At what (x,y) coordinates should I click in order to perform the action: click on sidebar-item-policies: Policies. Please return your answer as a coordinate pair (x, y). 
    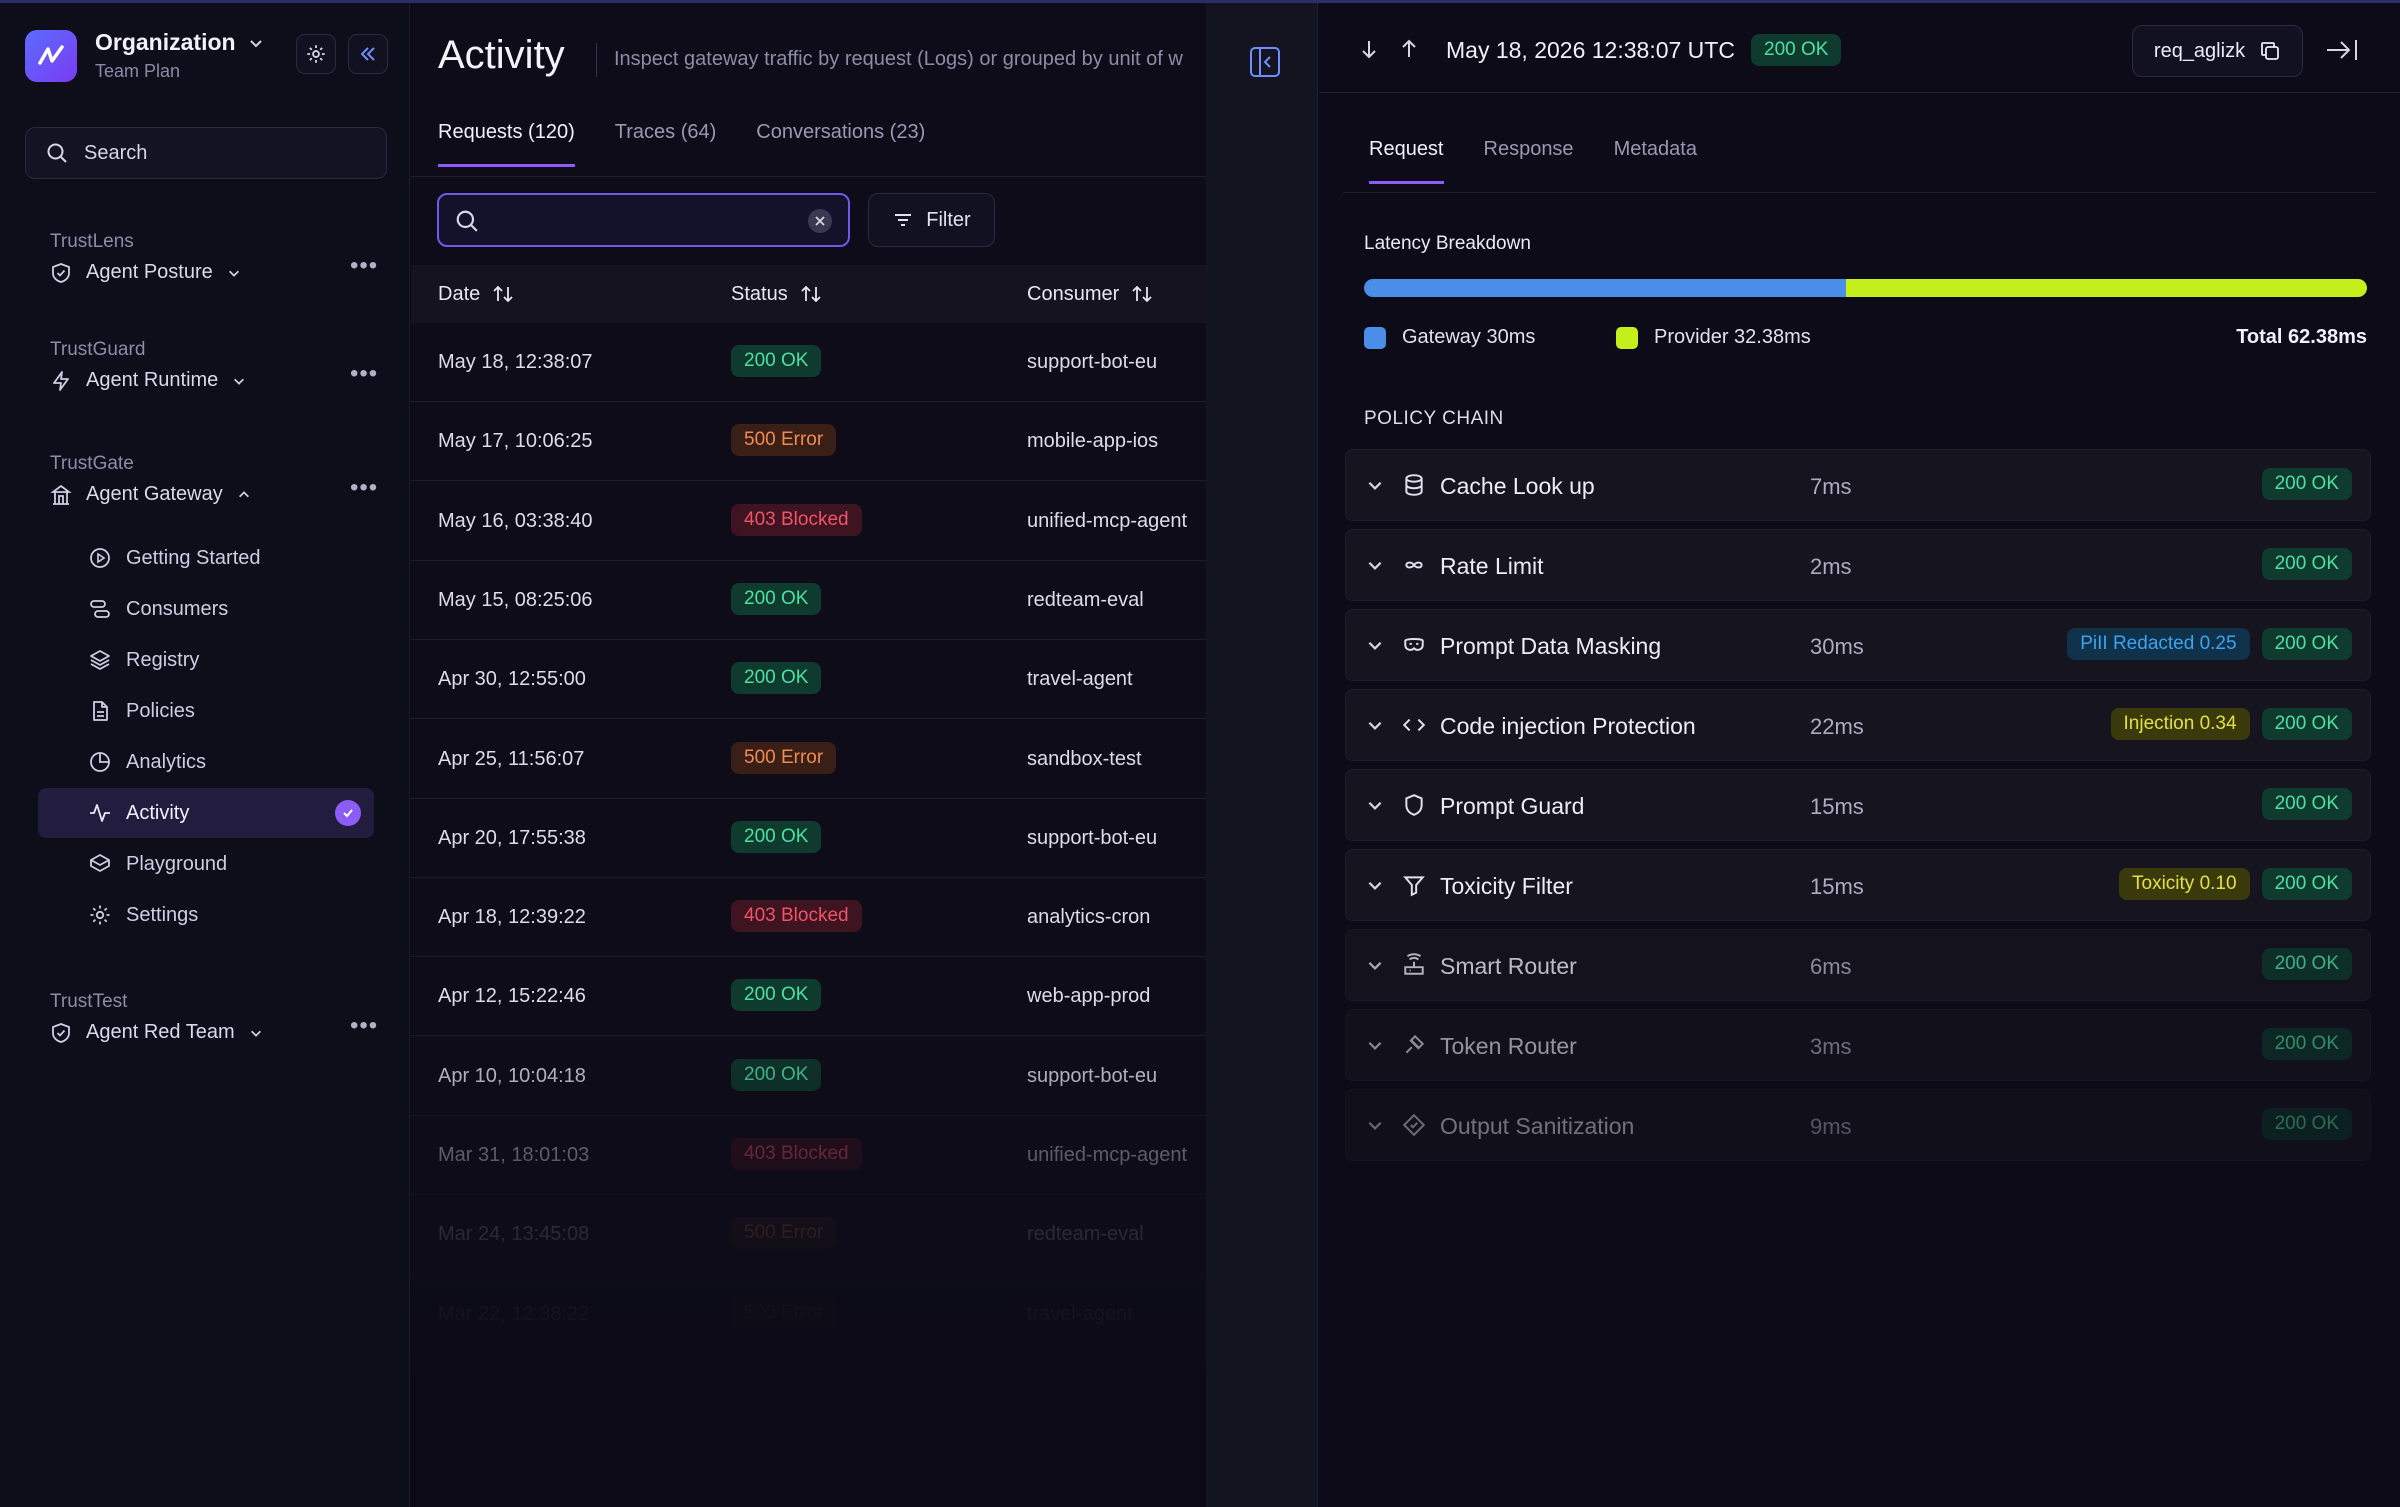
    Looking at the image, I should click on (206, 711).